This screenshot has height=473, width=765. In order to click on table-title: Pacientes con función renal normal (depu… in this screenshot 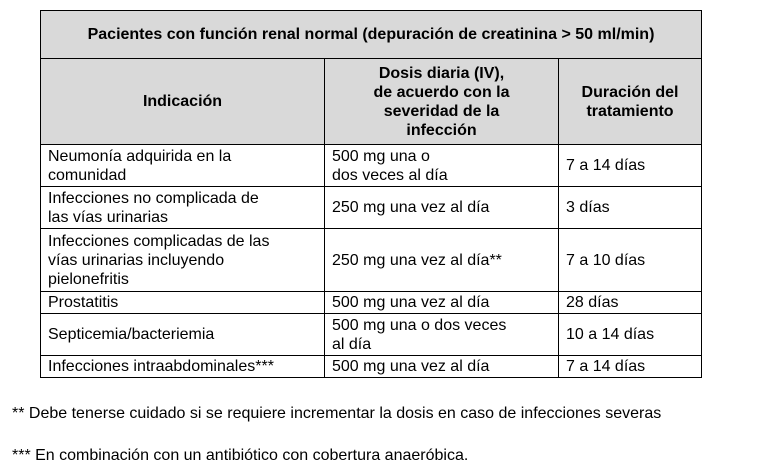, I will do `click(371, 34)`.